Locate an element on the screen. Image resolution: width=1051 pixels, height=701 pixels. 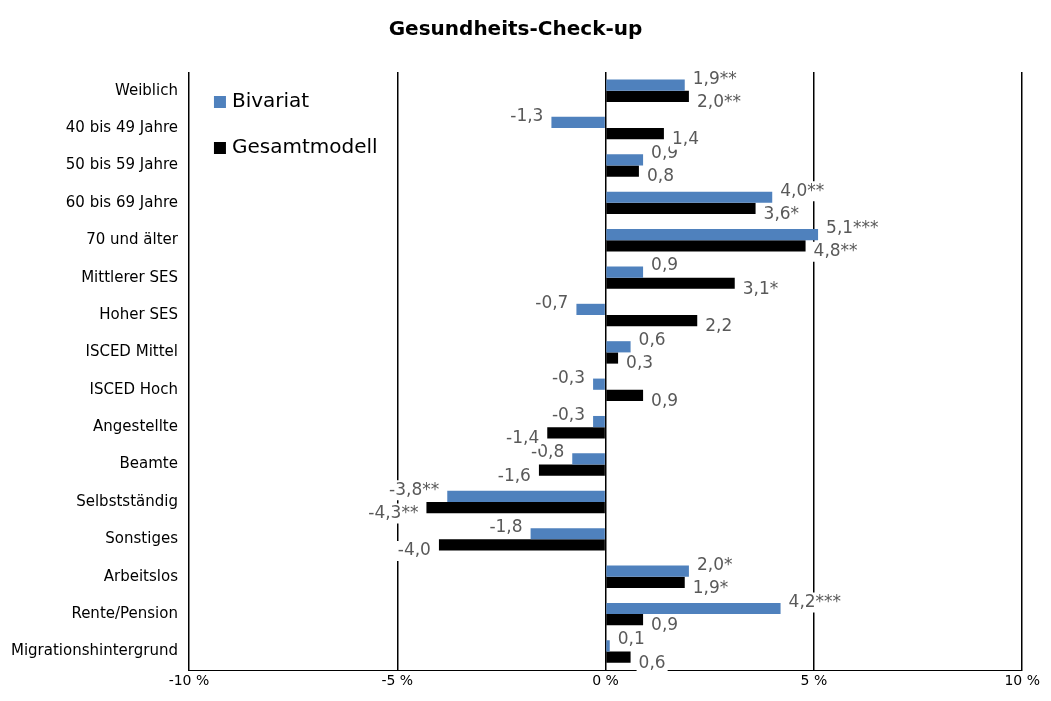
data-label: 4,8** is located at coordinates (835, 250).